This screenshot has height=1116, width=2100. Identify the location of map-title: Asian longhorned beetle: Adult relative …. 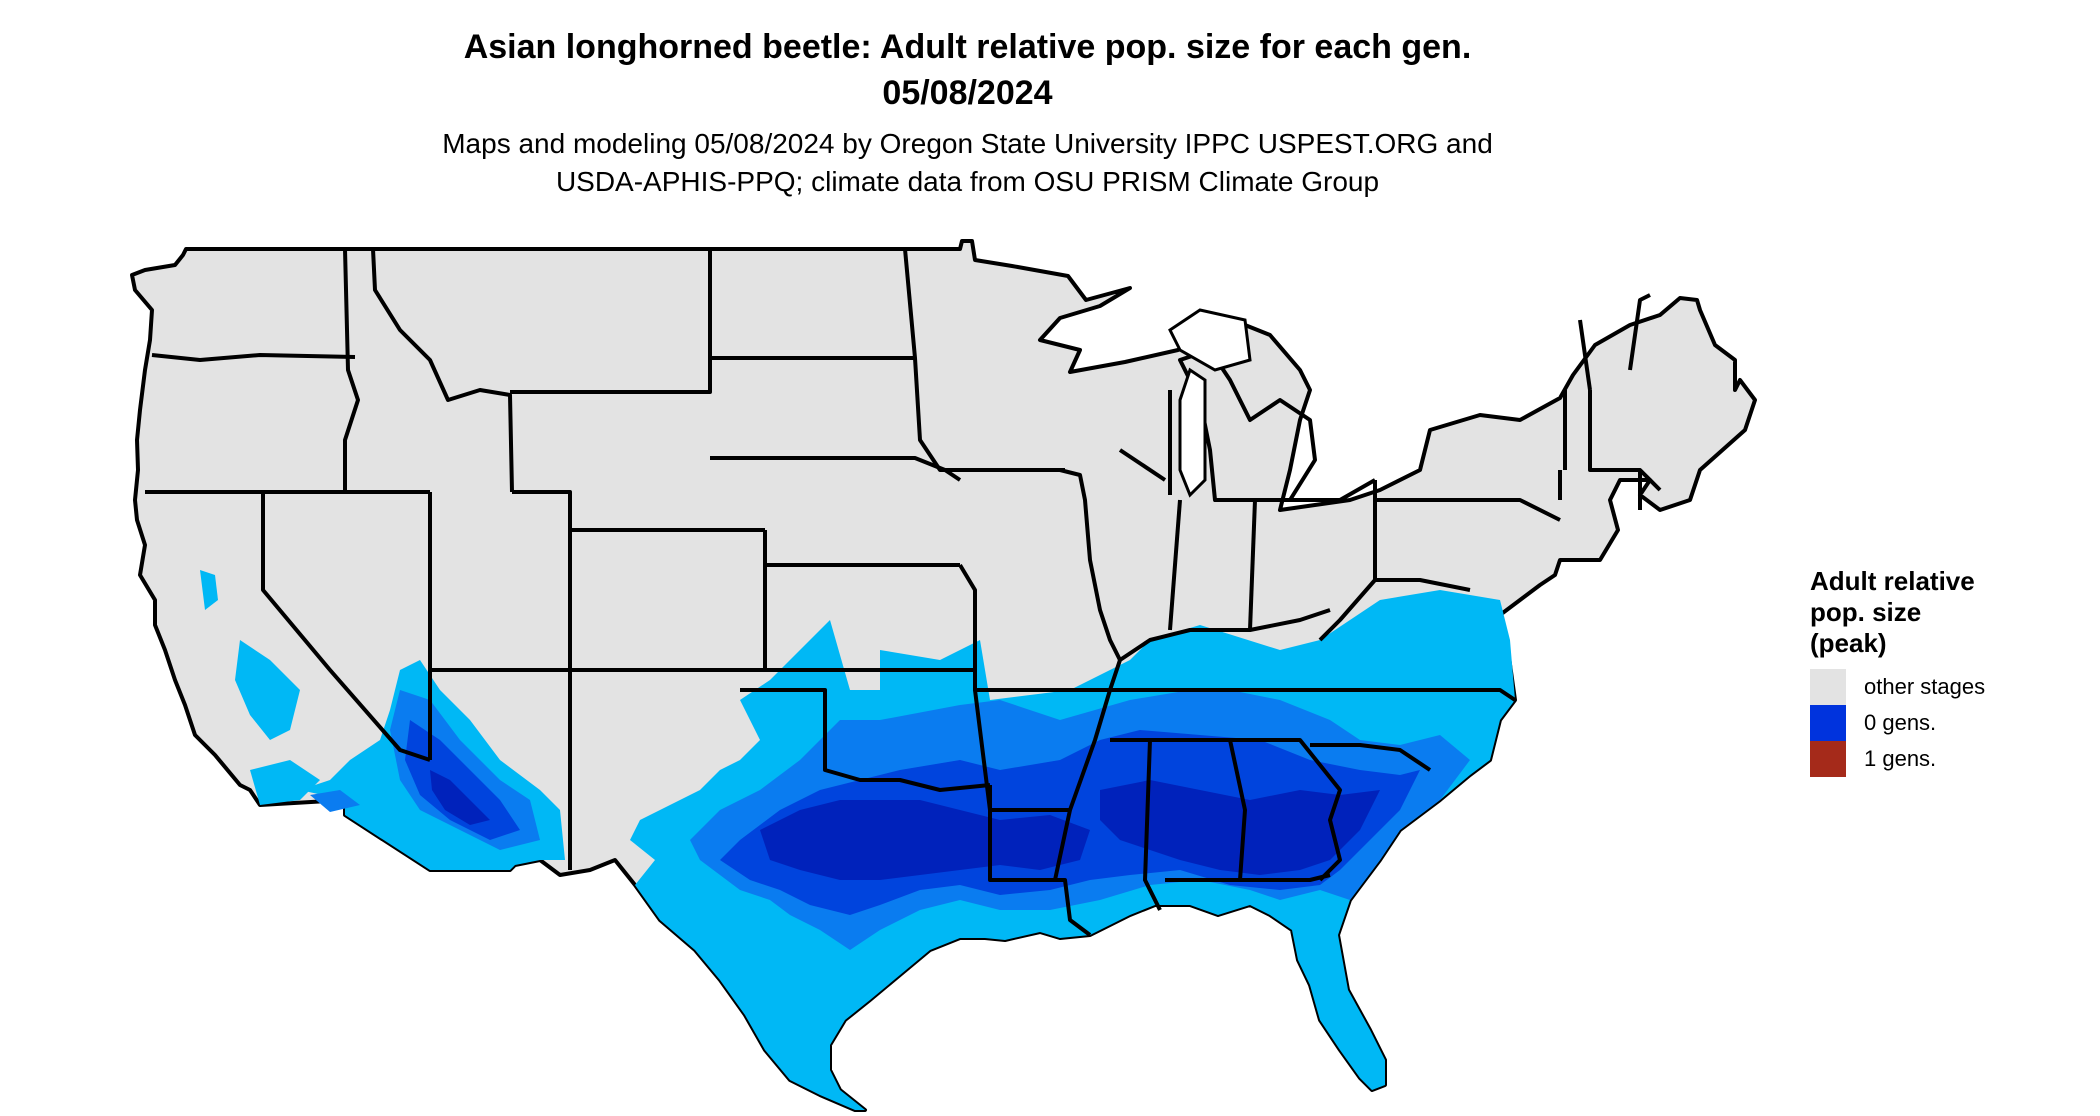
(967, 70).